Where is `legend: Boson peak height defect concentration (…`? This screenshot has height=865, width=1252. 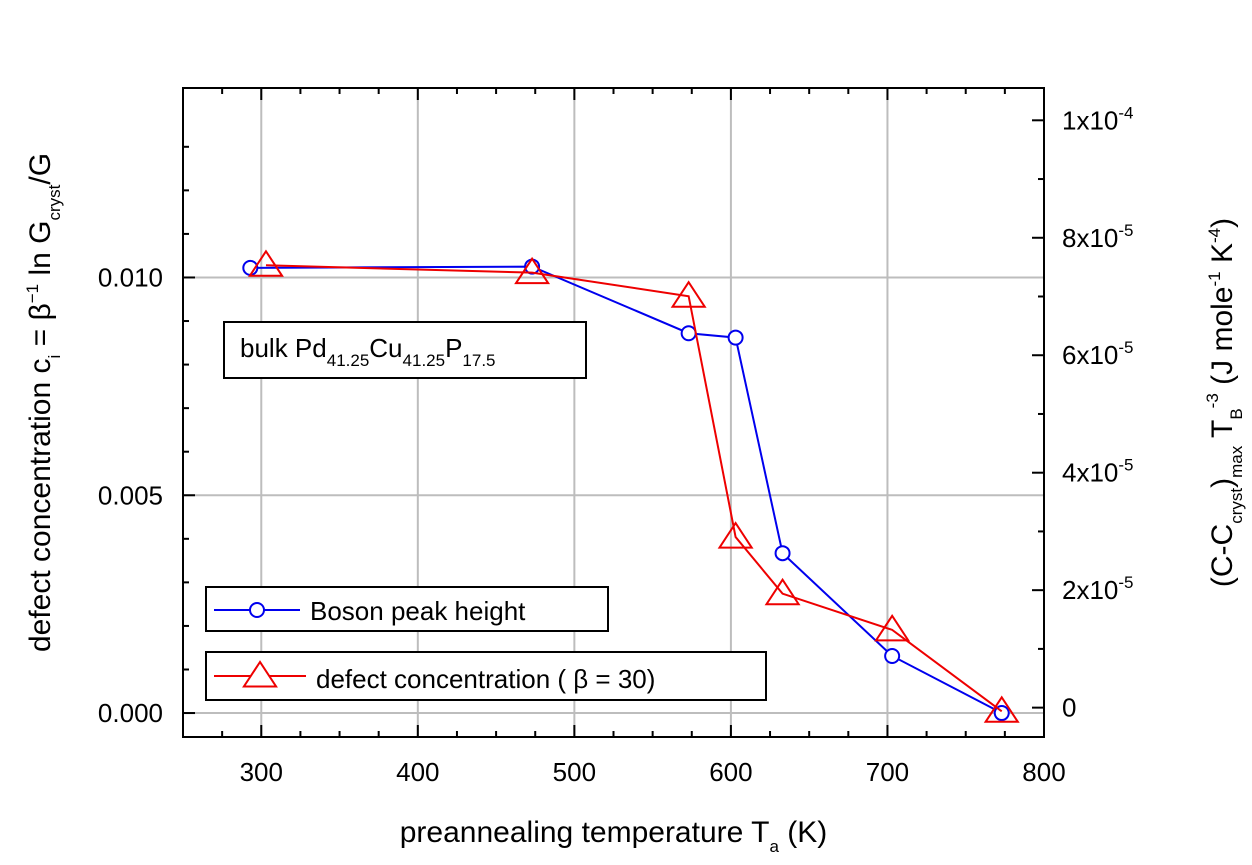 legend: Boson peak height defect concentration (… is located at coordinates (486, 643).